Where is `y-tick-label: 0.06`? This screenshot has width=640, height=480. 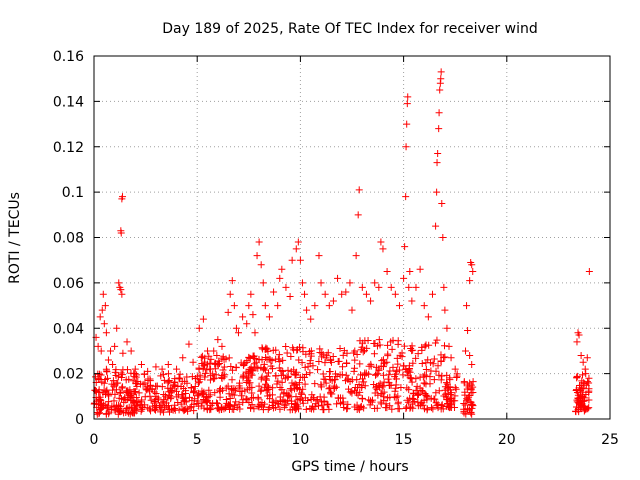
y-tick-label: 0.06 is located at coordinates (68, 284).